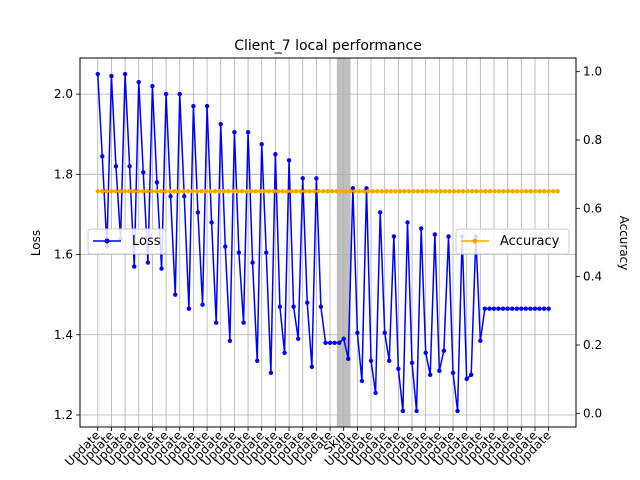  Describe the element at coordinates (624, 243) in the screenshot. I see `y-axis-label-right: Accuracy` at that location.